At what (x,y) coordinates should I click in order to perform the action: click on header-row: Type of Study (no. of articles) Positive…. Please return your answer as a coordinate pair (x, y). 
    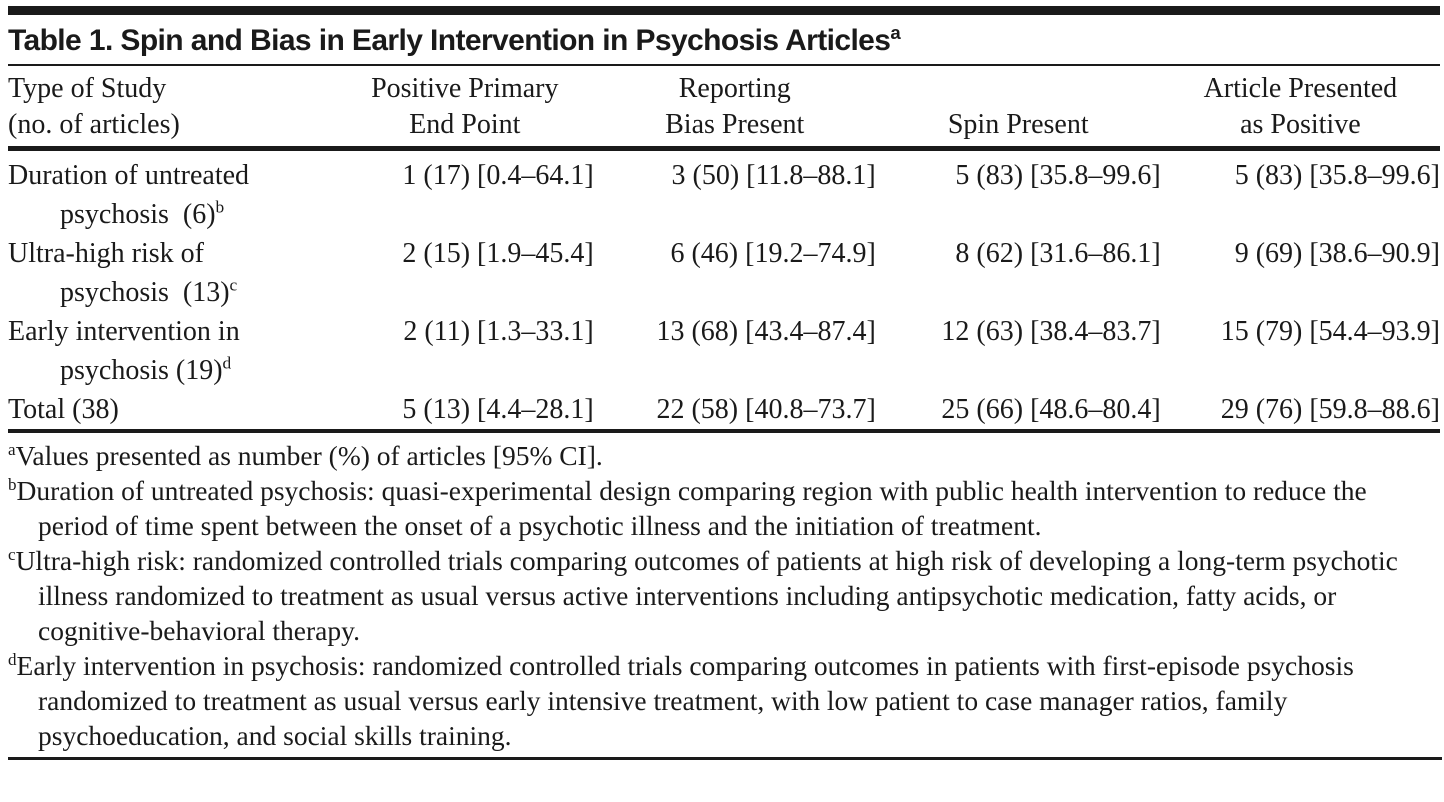
    Looking at the image, I should click on (724, 107).